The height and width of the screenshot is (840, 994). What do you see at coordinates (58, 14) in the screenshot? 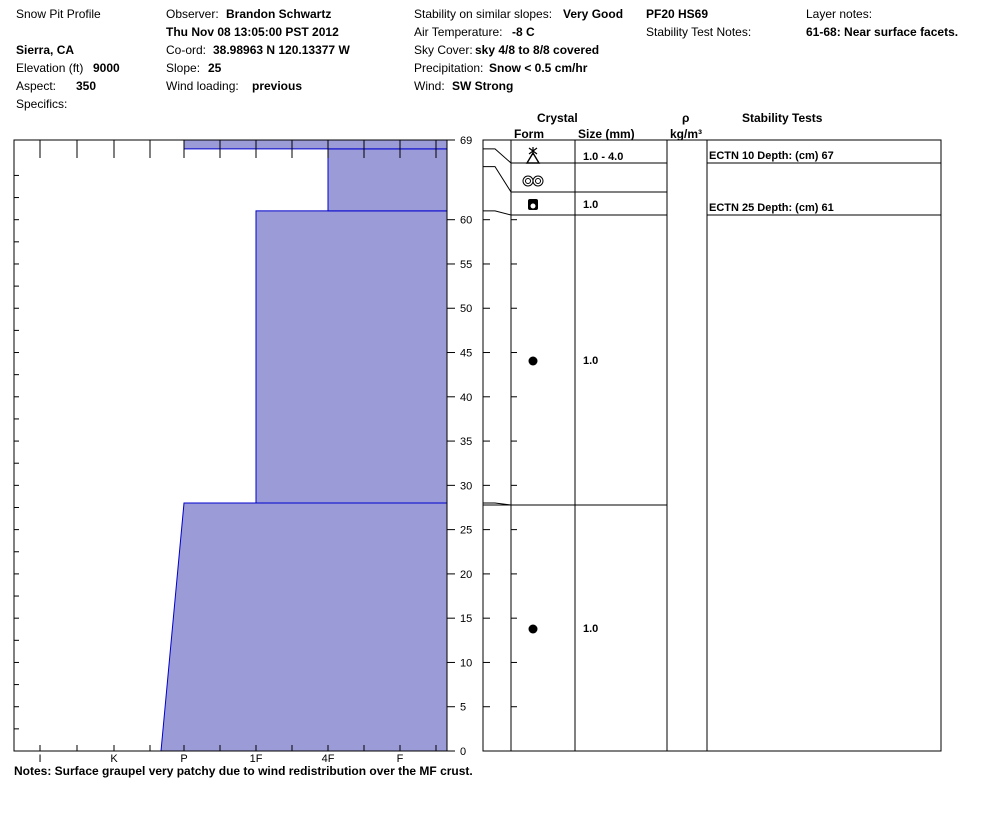
I see `page-title: Snow Pit Profile` at bounding box center [58, 14].